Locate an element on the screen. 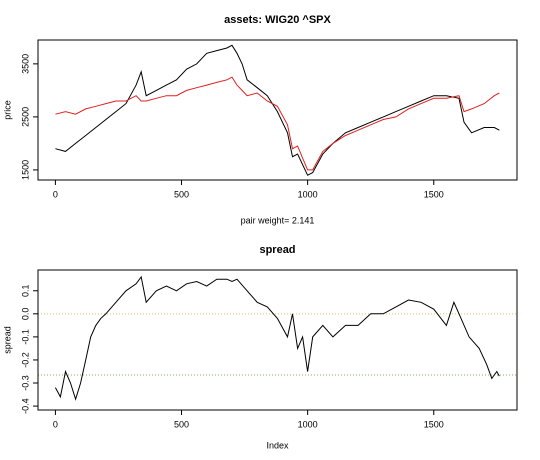 The height and width of the screenshot is (460, 540). y-tick-label: -0.1 is located at coordinates (25, 337).